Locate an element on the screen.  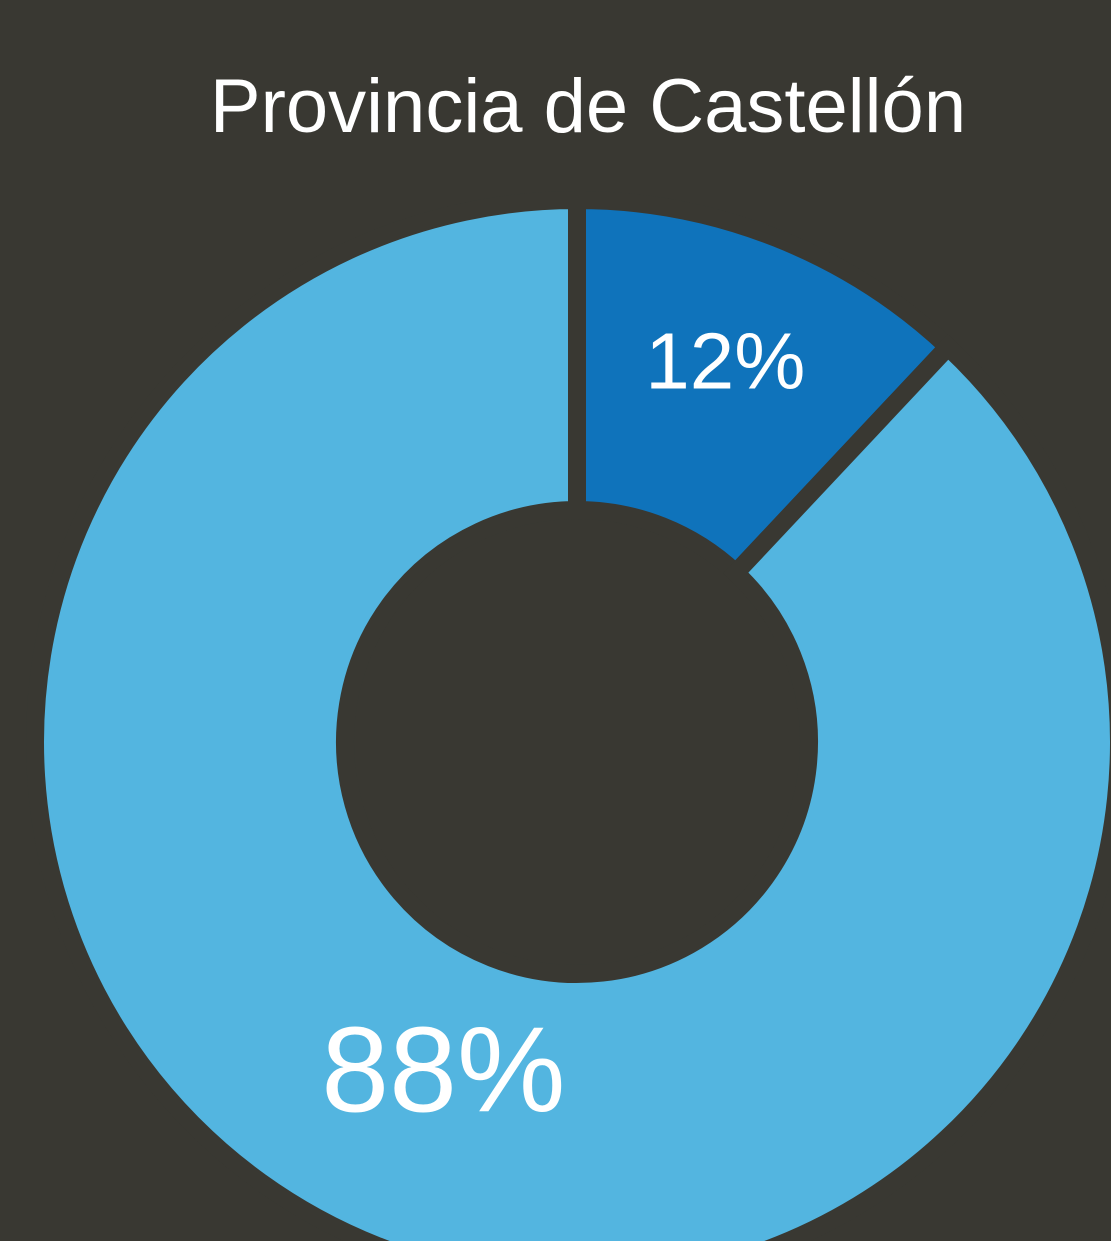
donut-slice is located at coordinates (764, 388).